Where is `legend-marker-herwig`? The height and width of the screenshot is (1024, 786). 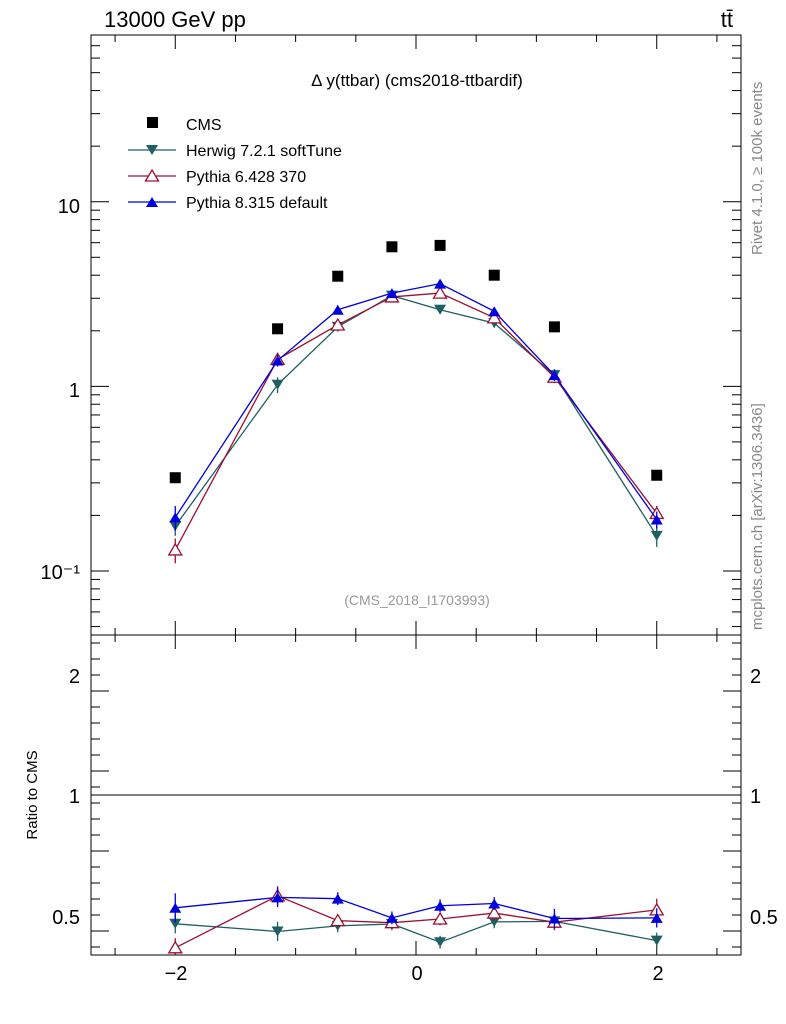 legend-marker-herwig is located at coordinates (152, 150).